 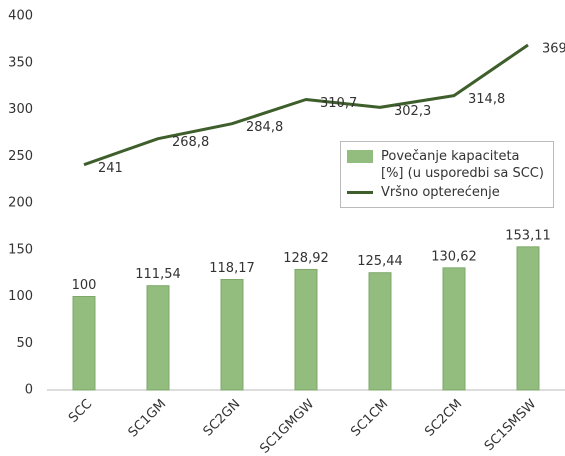 I want to click on line-value-label: 310,7, so click(x=338, y=103).